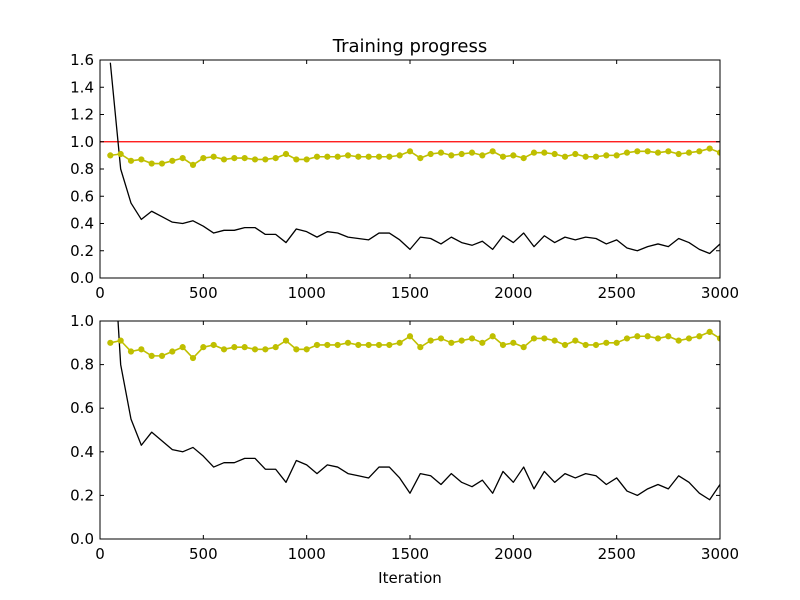 The width and height of the screenshot is (800, 600). I want to click on y-tick-label: 1.6, so click(82, 60).